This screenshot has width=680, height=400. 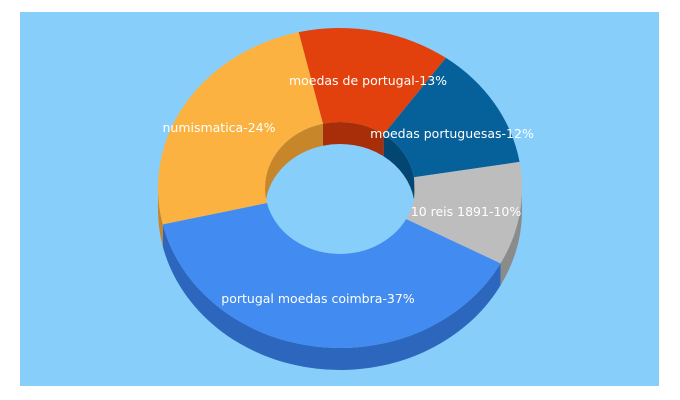 What do you see at coordinates (451, 117) in the screenshot?
I see `slice-moedas-portuguesas` at bounding box center [451, 117].